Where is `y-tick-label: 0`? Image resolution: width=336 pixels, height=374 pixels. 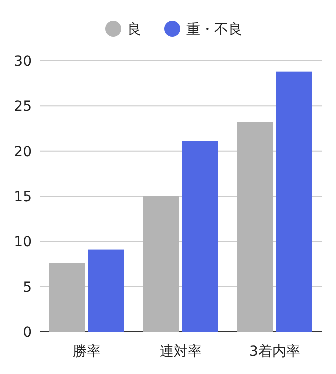 y-tick-label: 0 is located at coordinates (27, 333).